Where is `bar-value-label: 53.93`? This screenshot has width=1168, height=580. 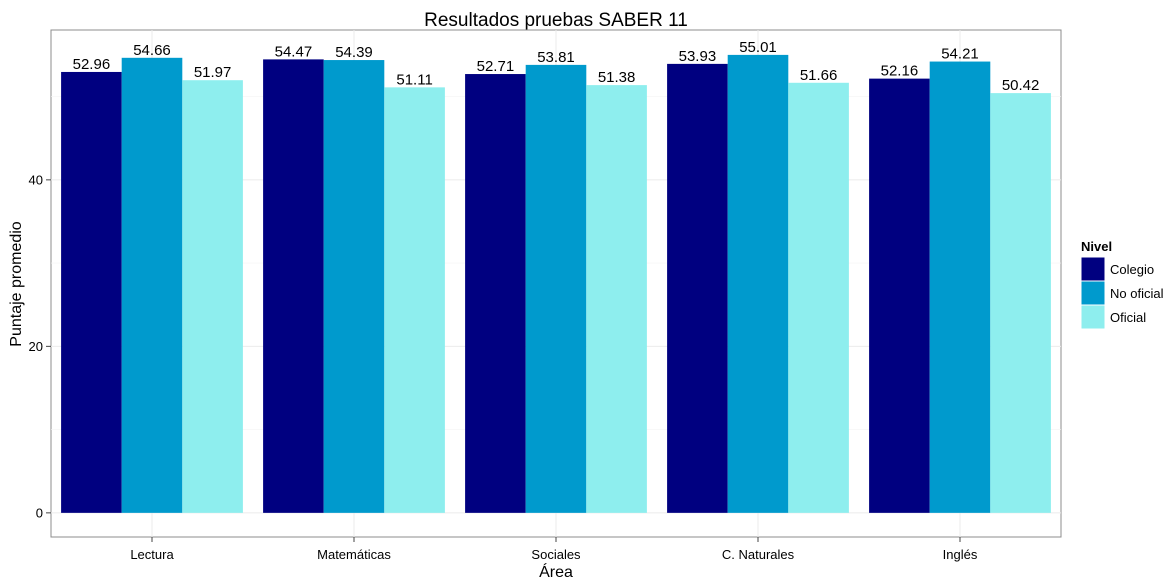 bar-value-label: 53.93 is located at coordinates (698, 56).